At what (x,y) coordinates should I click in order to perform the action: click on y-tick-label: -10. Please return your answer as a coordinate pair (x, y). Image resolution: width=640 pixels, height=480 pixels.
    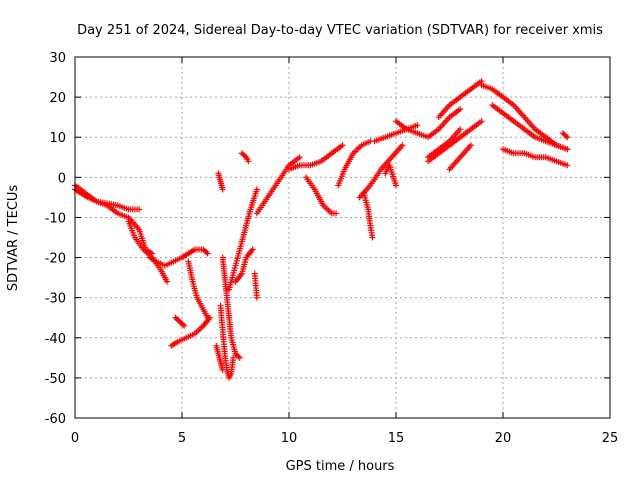
    Looking at the image, I should click on (55, 218).